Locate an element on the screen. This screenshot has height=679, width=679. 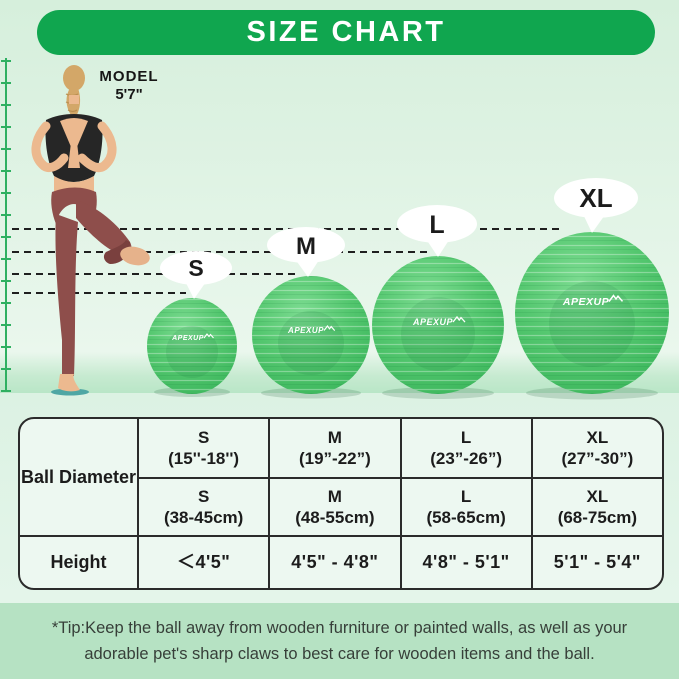
table-cell: L (23”-26”) is located at coordinates (465, 448).